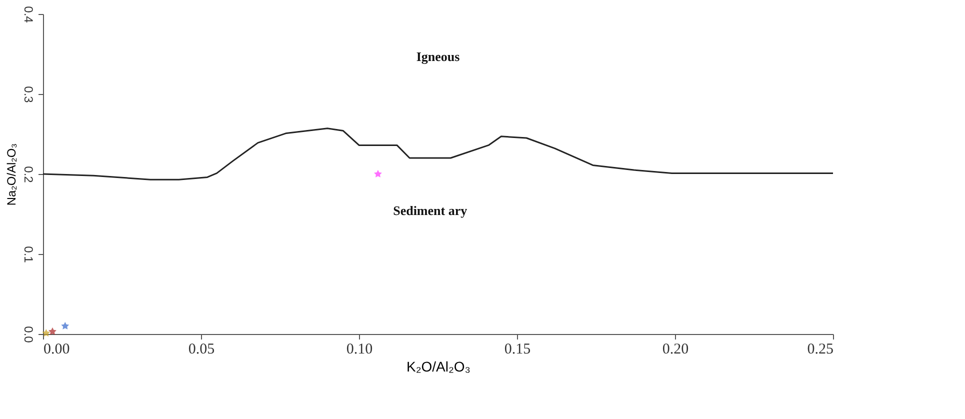 This screenshot has width=965, height=419. Describe the element at coordinates (29, 335) in the screenshot. I see `y-tick-label: 0.0` at that location.